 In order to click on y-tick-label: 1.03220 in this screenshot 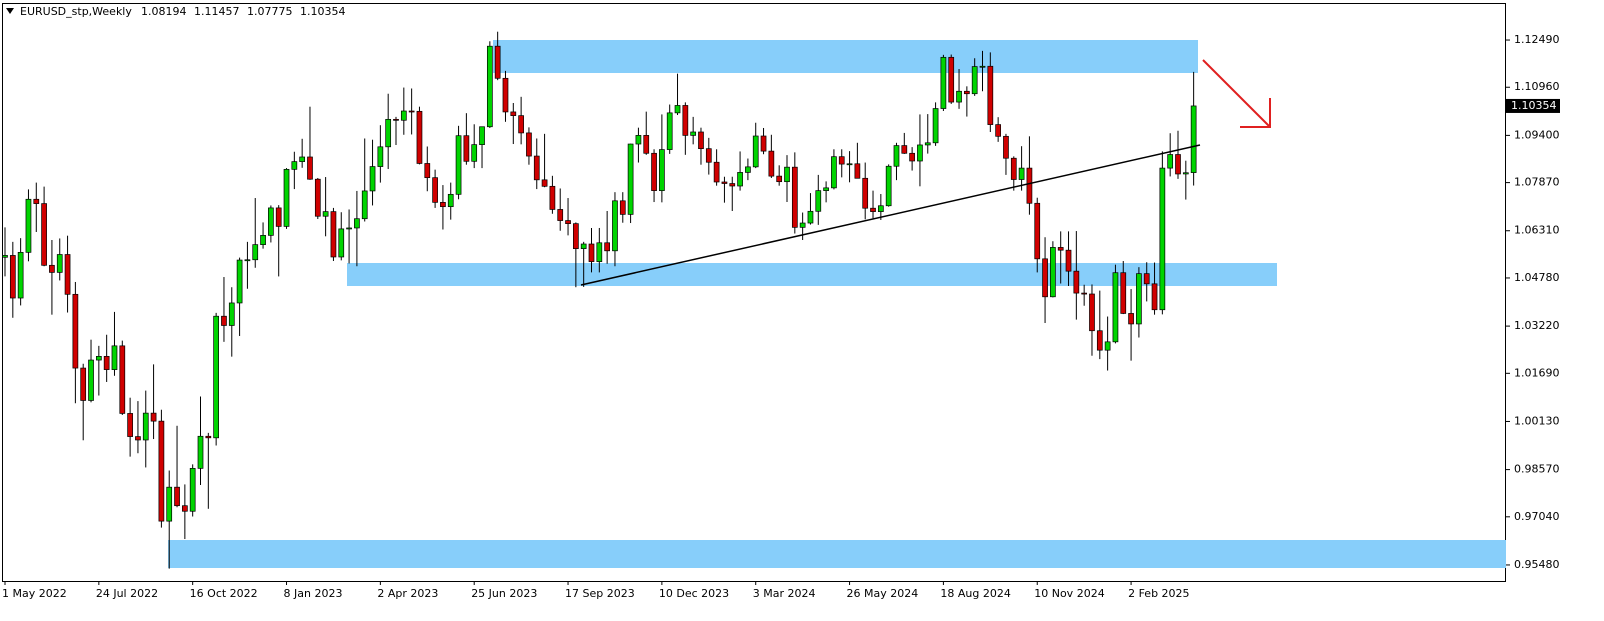, I will do `click(1537, 325)`.